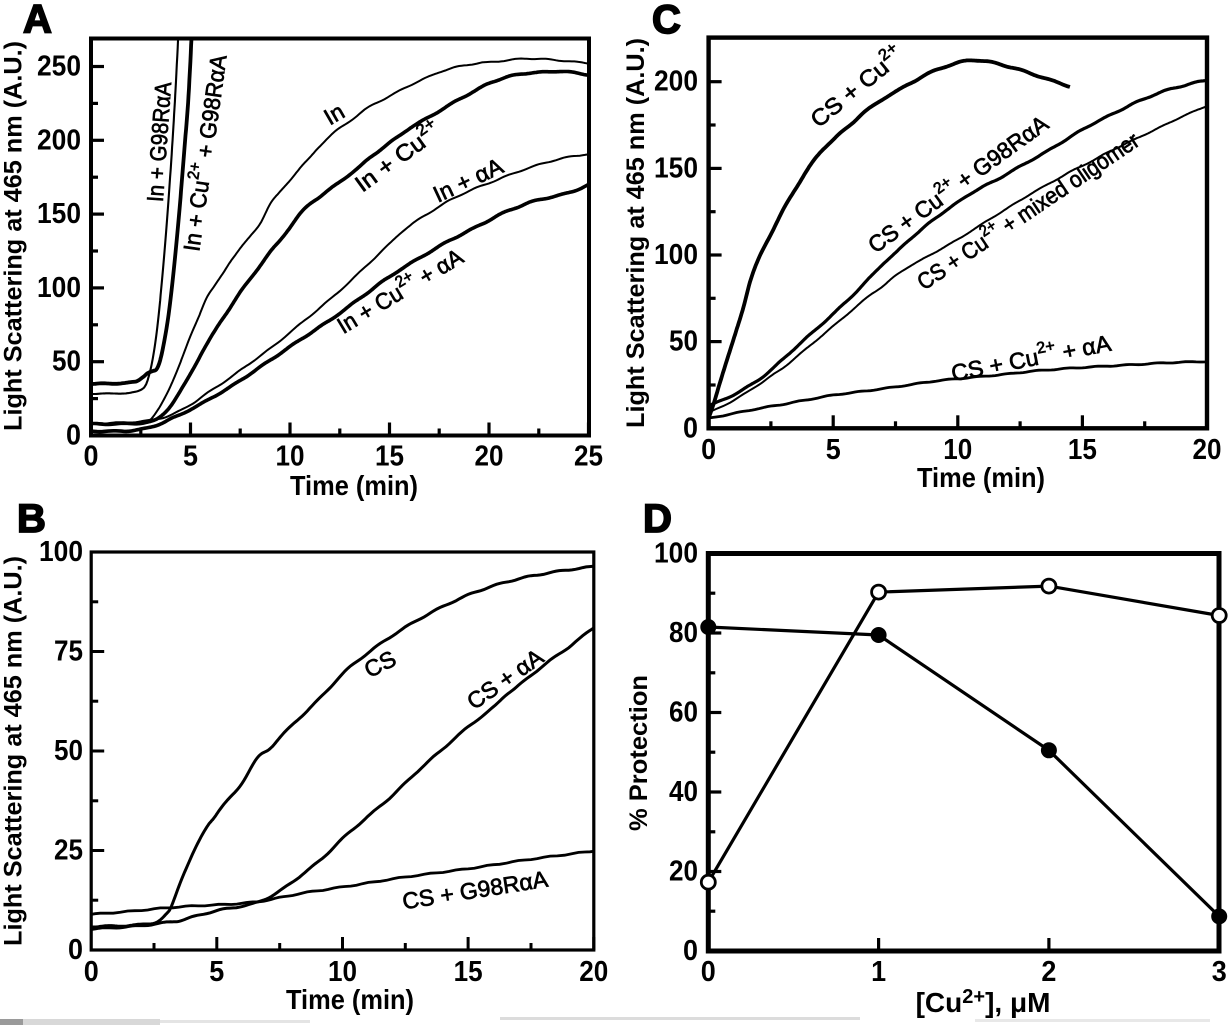 This screenshot has width=1229, height=1030. I want to click on svg-text: 40, so click(683, 792).